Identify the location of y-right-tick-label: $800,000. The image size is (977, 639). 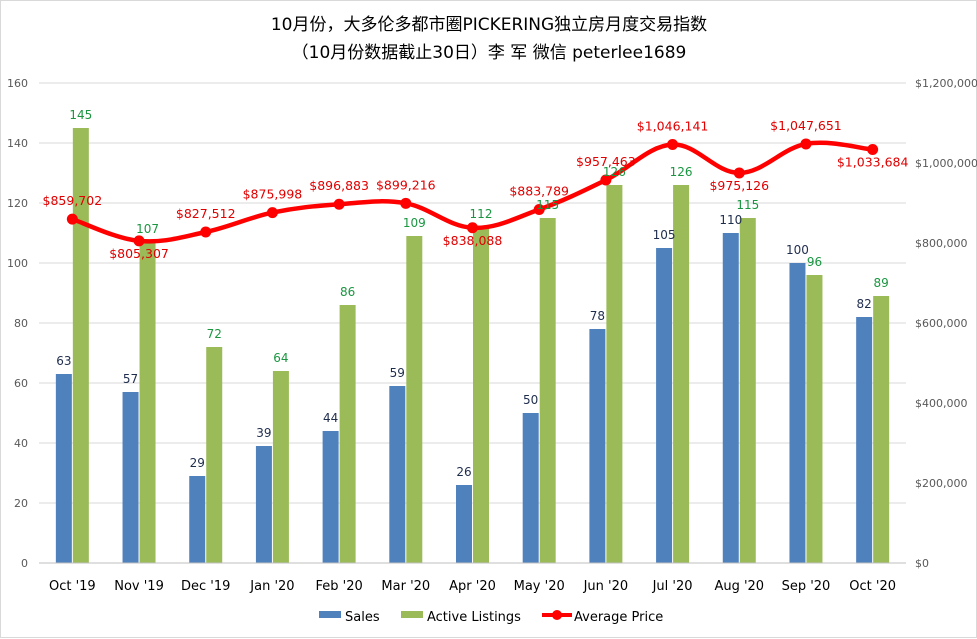
(941, 243).